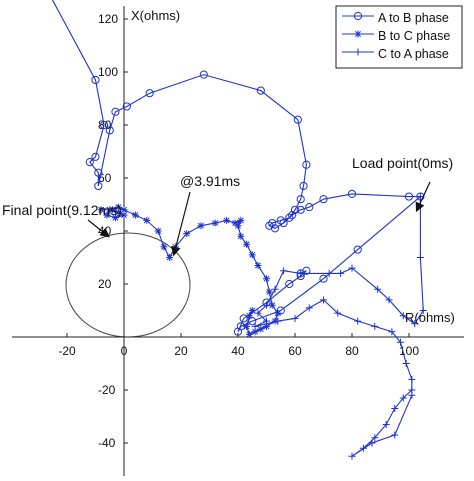  Describe the element at coordinates (124, 351) in the screenshot. I see `x-tick-label: 0` at that location.